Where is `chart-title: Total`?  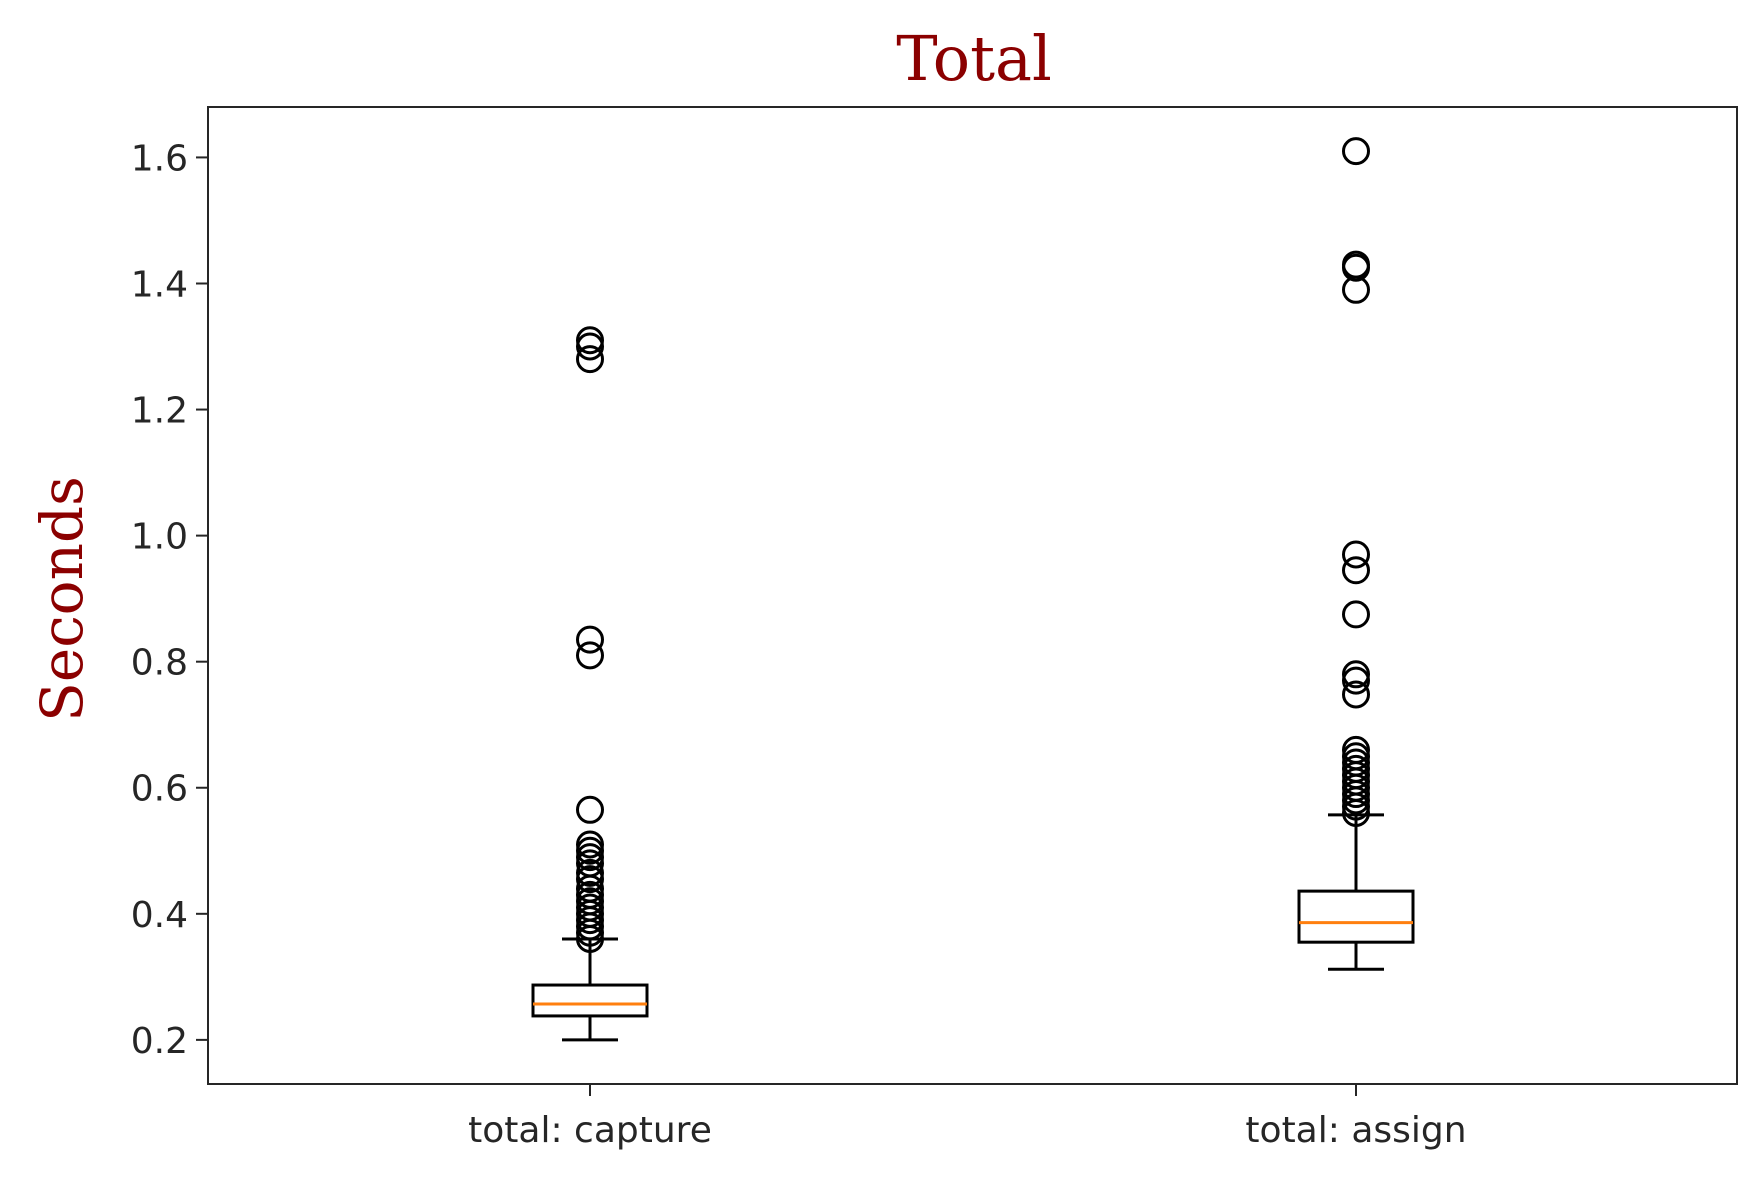 chart-title: Total is located at coordinates (974, 58).